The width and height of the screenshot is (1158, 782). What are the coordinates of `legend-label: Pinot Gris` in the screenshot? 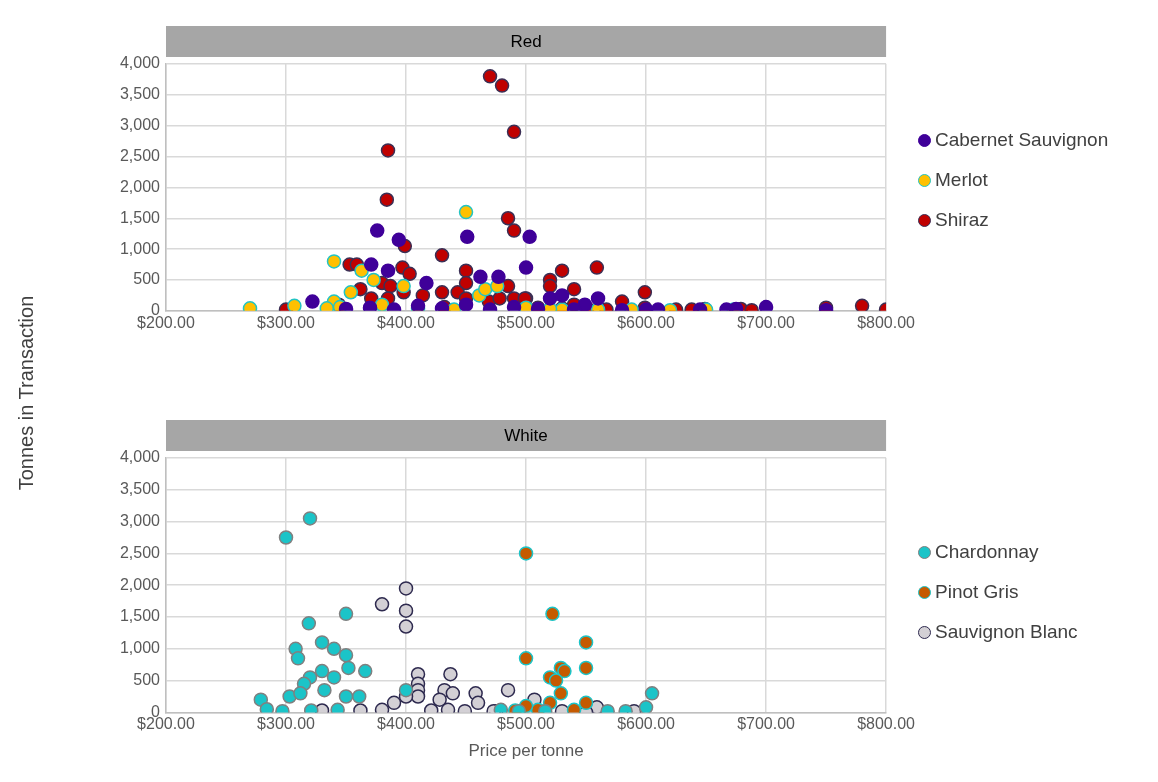 It's located at (977, 592).